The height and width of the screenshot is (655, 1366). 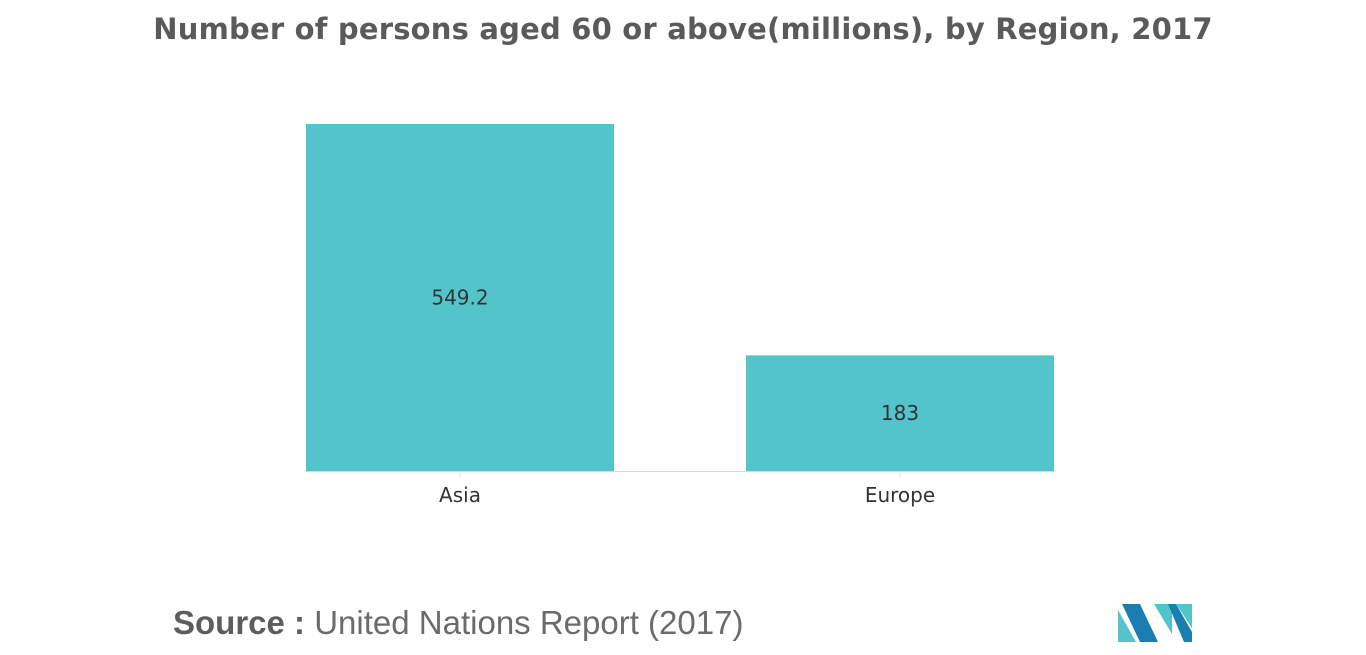 I want to click on data-label-europe: 183, so click(x=900, y=413).